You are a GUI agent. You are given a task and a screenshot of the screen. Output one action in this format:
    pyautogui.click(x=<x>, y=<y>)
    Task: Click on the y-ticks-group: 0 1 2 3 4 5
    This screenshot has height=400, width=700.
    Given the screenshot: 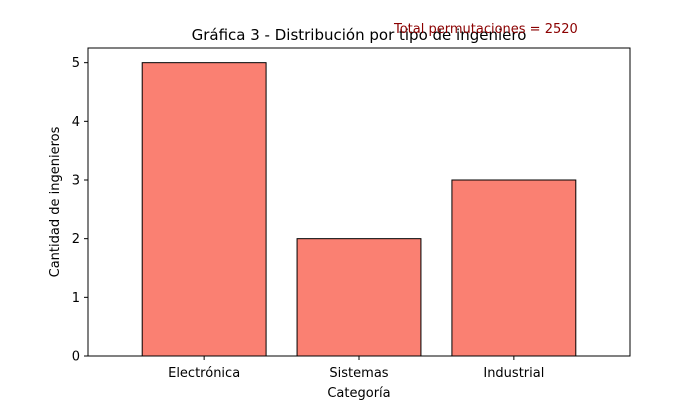 What is the action you would take?
    pyautogui.click(x=80, y=210)
    